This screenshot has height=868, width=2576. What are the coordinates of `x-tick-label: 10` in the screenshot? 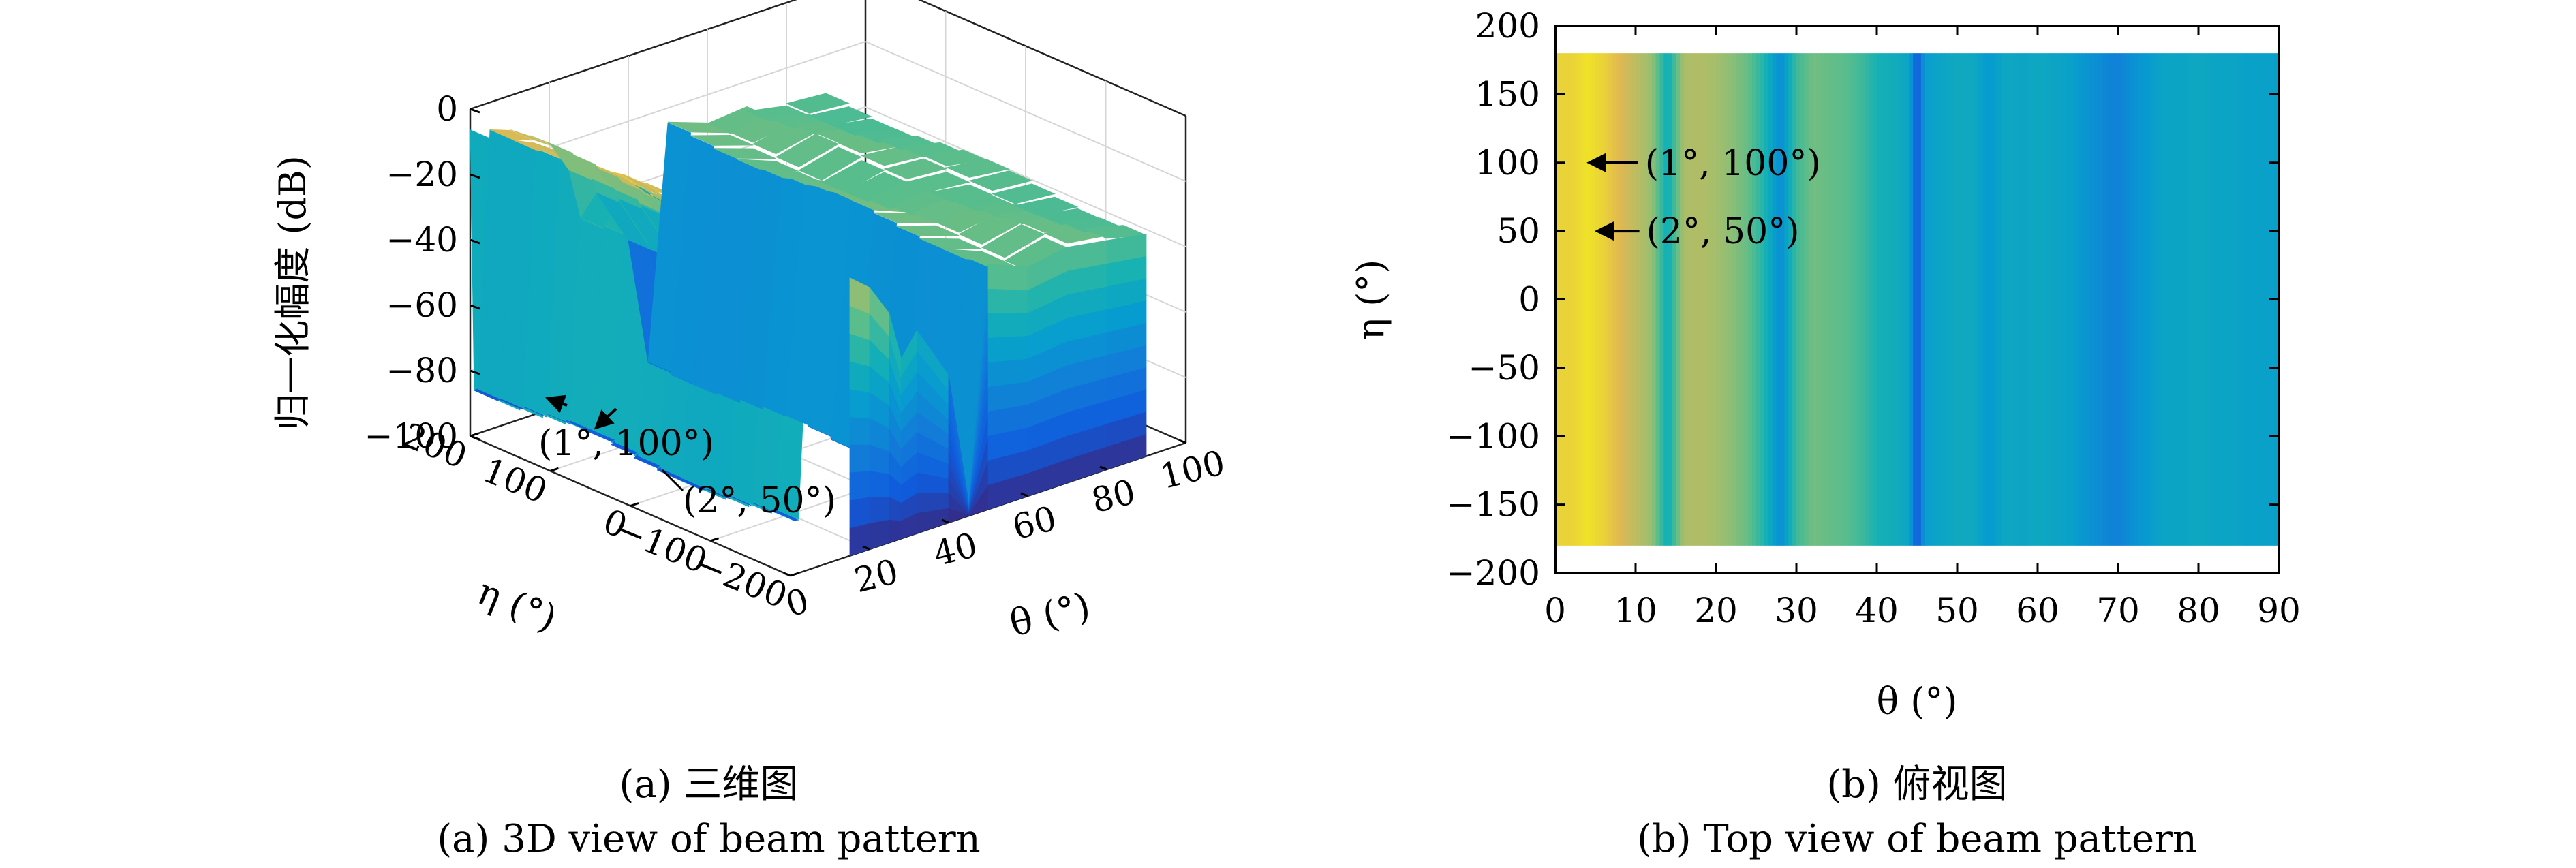 It's located at (1635, 611).